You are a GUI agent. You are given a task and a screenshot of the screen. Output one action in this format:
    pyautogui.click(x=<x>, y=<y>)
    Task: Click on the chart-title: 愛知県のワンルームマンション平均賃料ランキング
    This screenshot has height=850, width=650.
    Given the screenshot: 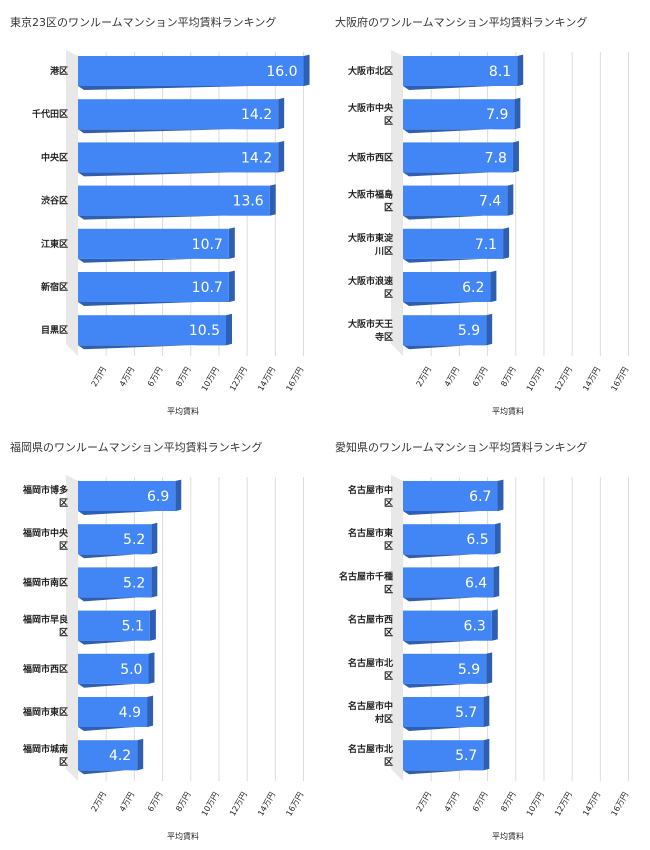 What is the action you would take?
    pyautogui.click(x=461, y=447)
    